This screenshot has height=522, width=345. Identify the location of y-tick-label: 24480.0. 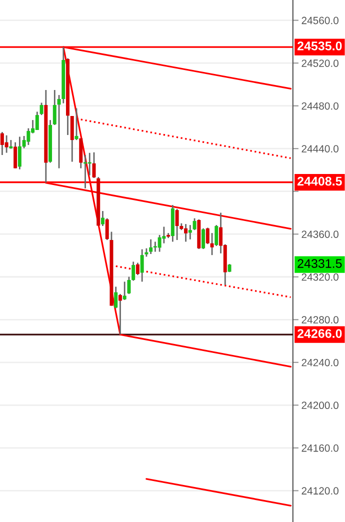
(320, 106).